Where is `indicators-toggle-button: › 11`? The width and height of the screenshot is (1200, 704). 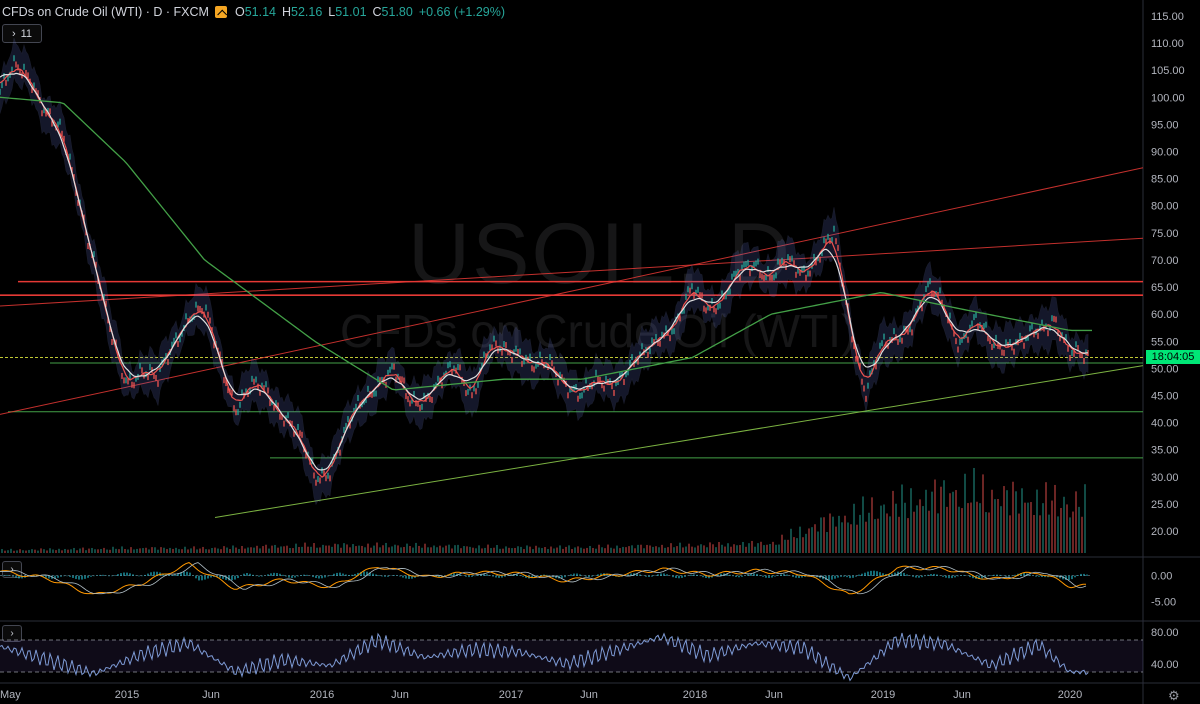 indicators-toggle-button: › 11 is located at coordinates (22, 33).